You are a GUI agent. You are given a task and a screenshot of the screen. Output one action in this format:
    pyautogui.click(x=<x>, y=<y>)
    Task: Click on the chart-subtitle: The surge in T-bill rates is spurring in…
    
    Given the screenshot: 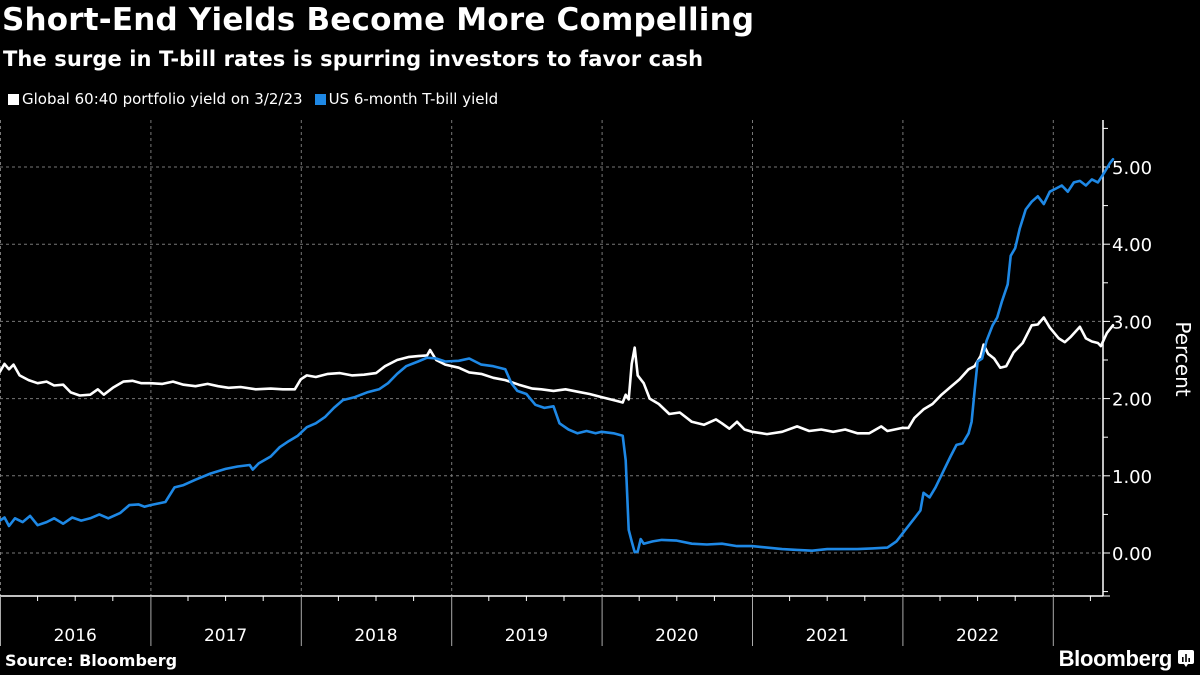 What is the action you would take?
    pyautogui.click(x=353, y=59)
    